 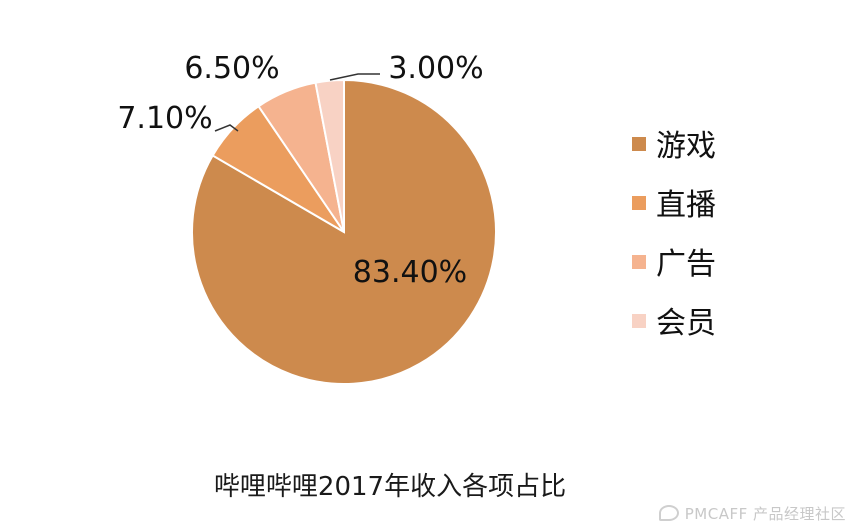 I want to click on watermark: PMCAFF 产品经理社区, so click(x=752, y=513).